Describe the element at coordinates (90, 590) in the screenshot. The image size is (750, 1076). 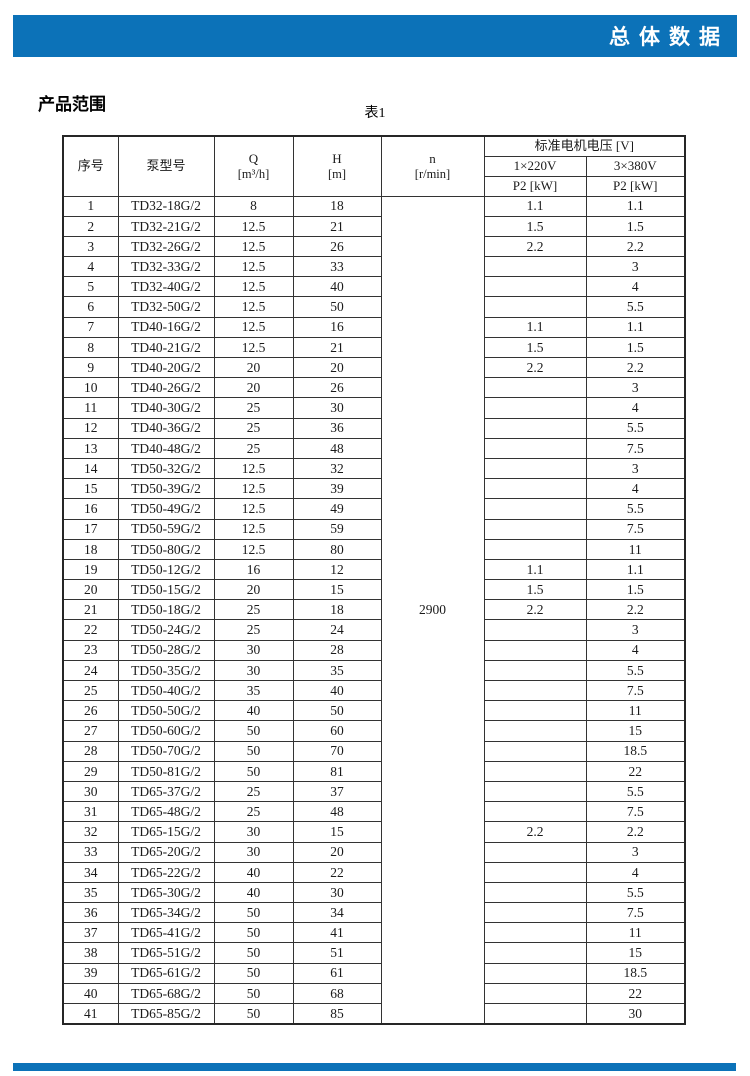
I see `cell-no: 20` at that location.